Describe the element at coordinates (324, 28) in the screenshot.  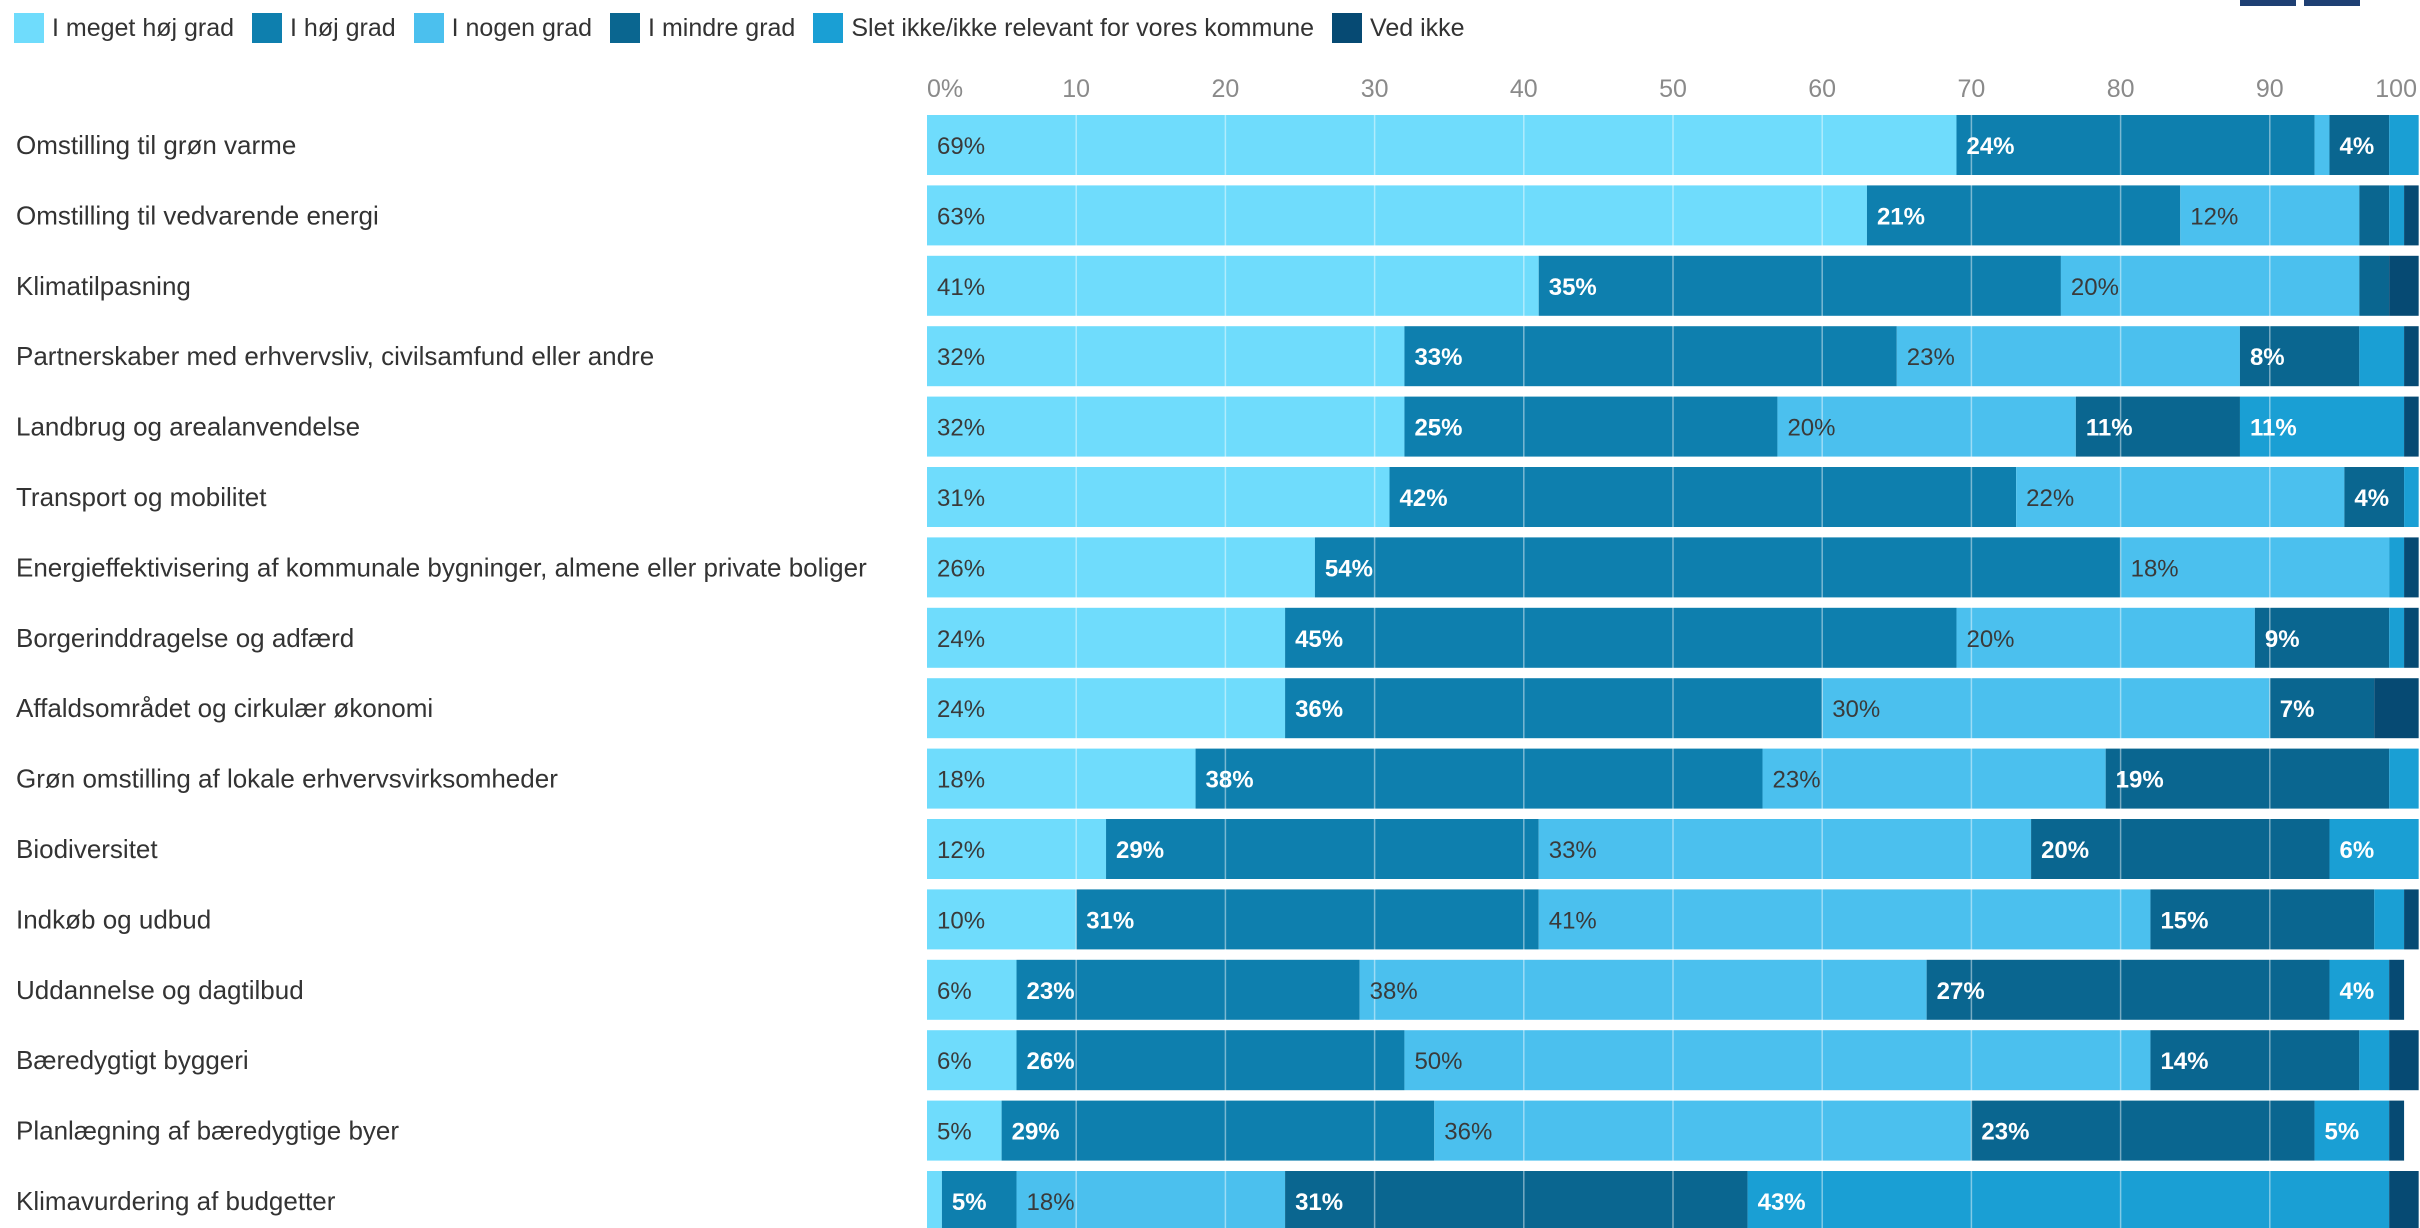
I see `legend-item: I høj grad` at that location.